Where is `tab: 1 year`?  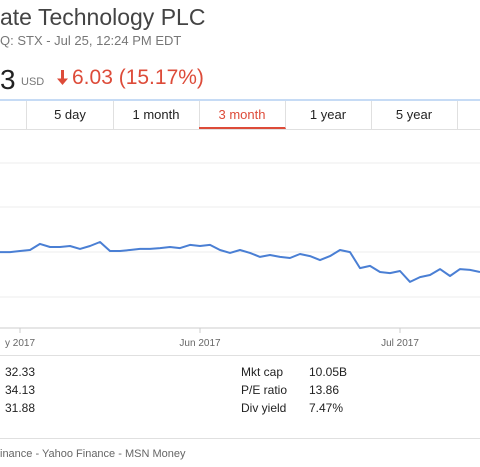 tab: 1 year is located at coordinates (328, 115).